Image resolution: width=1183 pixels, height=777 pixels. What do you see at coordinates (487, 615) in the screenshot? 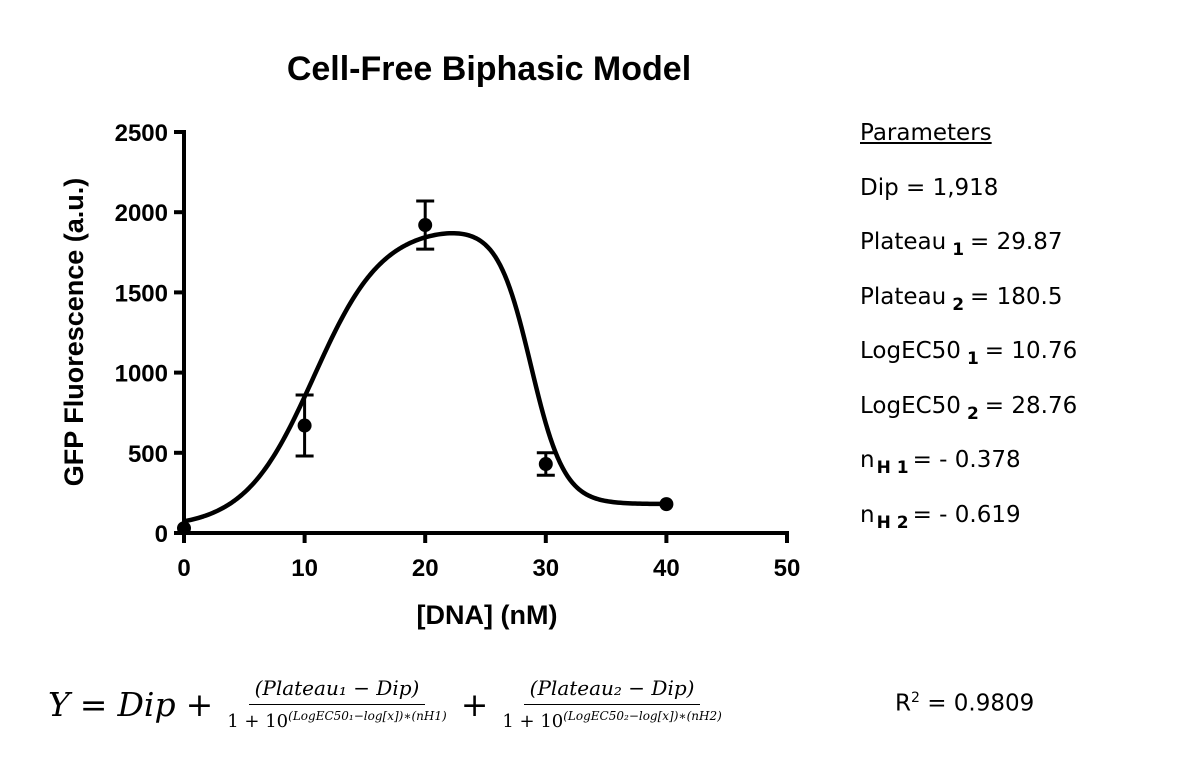
I see `x-axis-label: [DNA] (nM)` at bounding box center [487, 615].